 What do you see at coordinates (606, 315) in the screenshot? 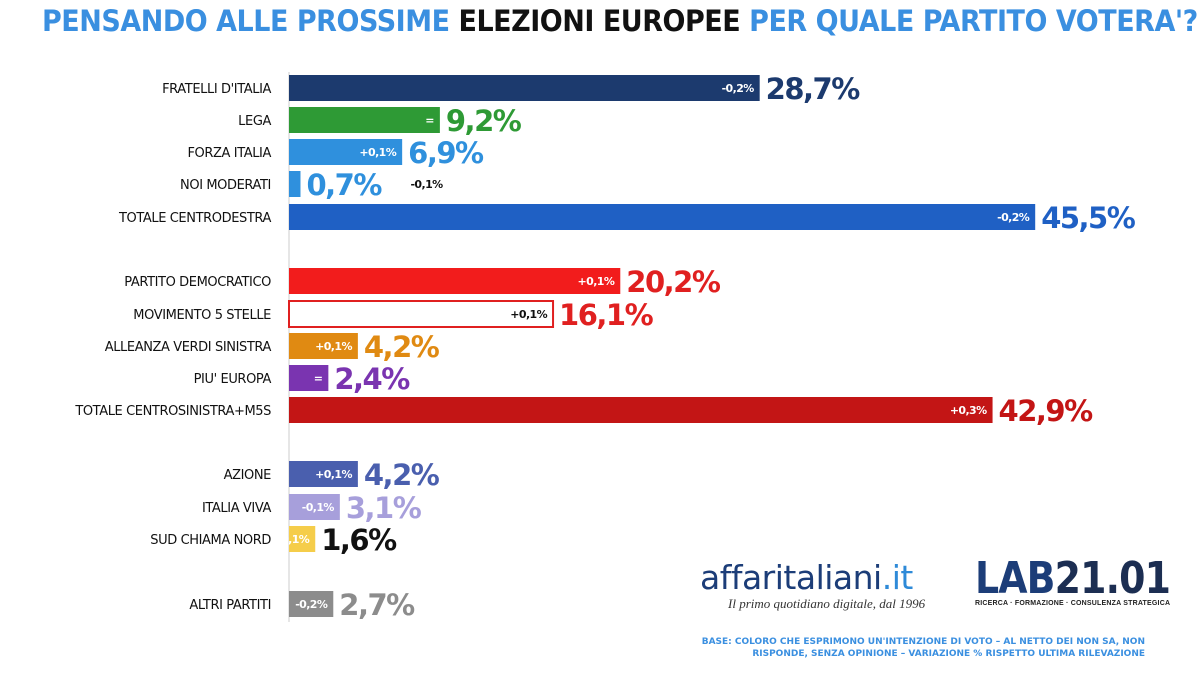
I see `value-label: 16,1%` at bounding box center [606, 315].